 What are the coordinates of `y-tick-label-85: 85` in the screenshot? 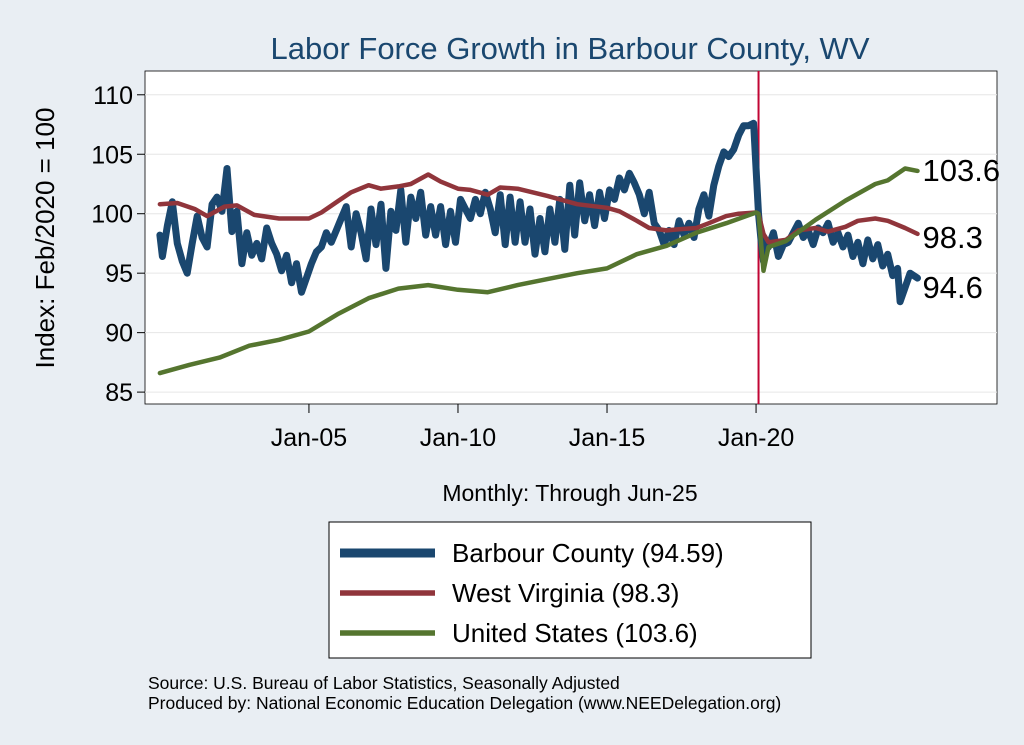 It's located at (119, 393).